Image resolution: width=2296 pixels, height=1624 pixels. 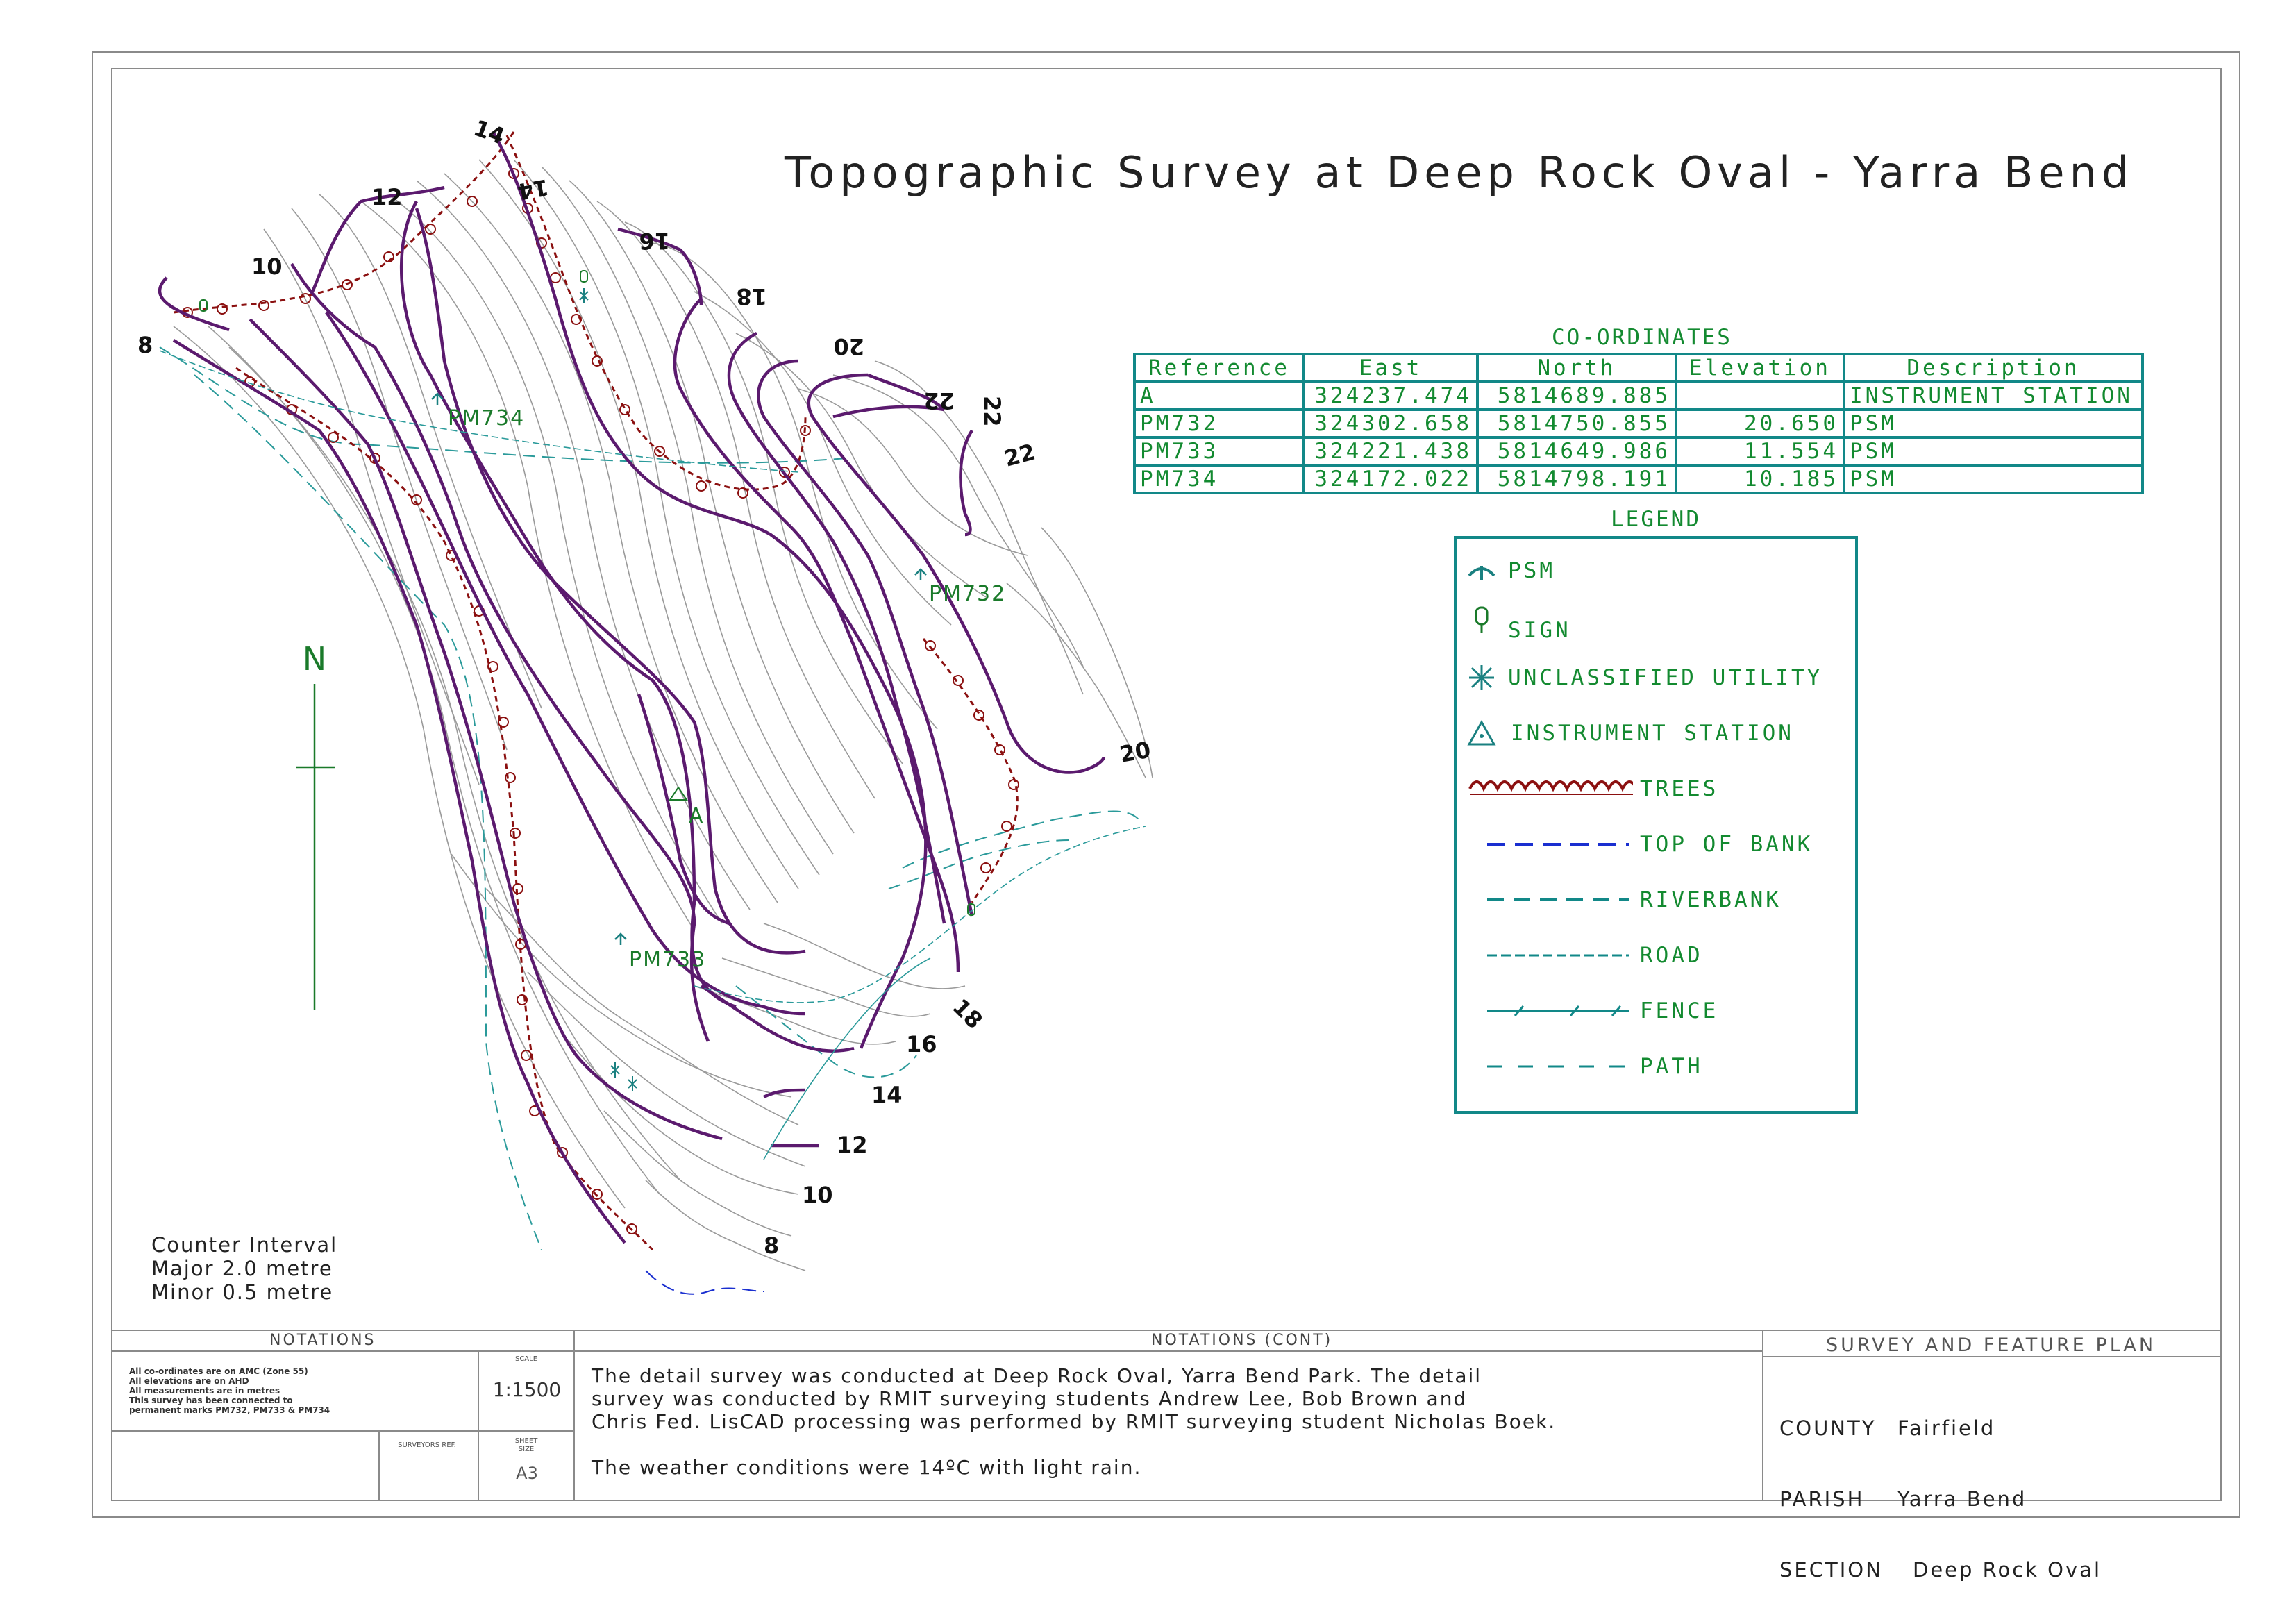 I want to click on county-label: COUNTY, so click(x=1828, y=1428).